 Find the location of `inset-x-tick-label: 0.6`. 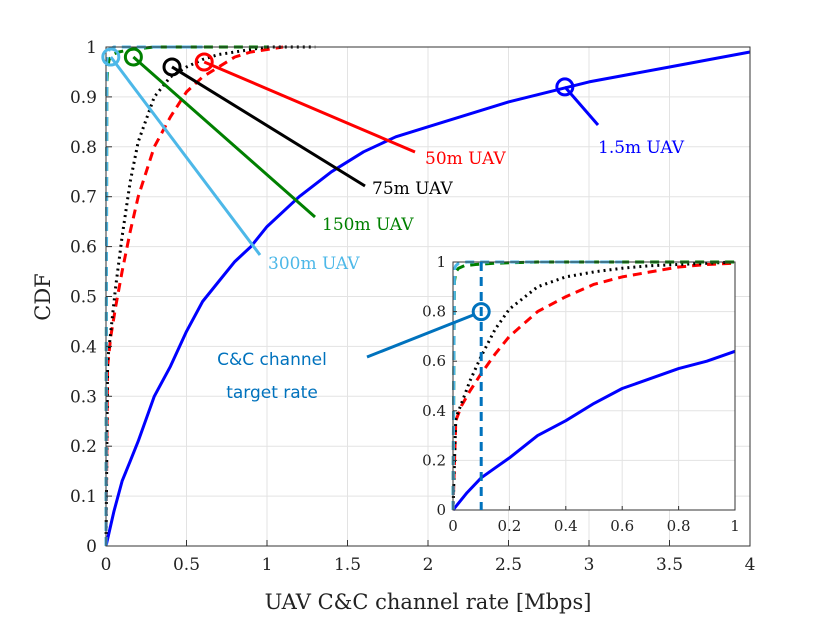

inset-x-tick-label: 0.6 is located at coordinates (622, 526).